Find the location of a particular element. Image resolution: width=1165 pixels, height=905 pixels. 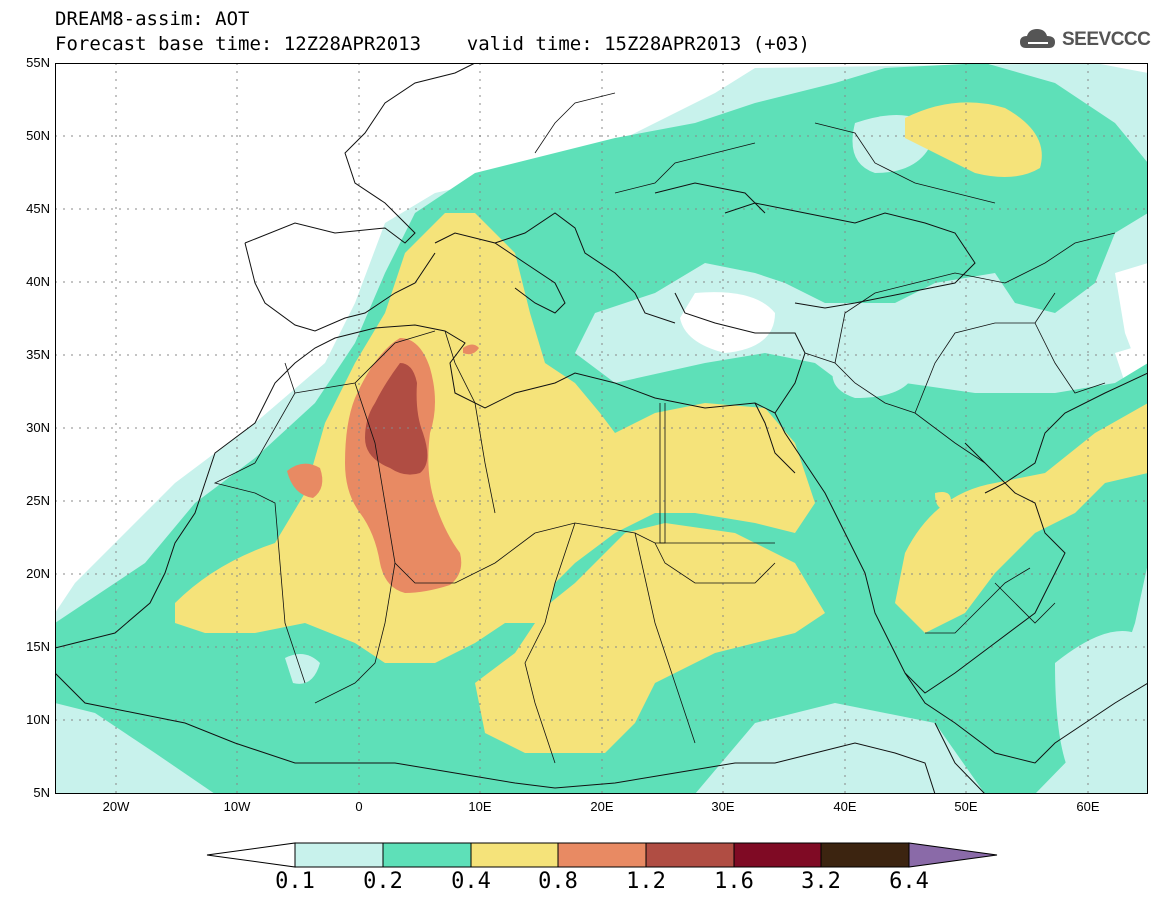

lat-label: 30N is located at coordinates (38, 427).